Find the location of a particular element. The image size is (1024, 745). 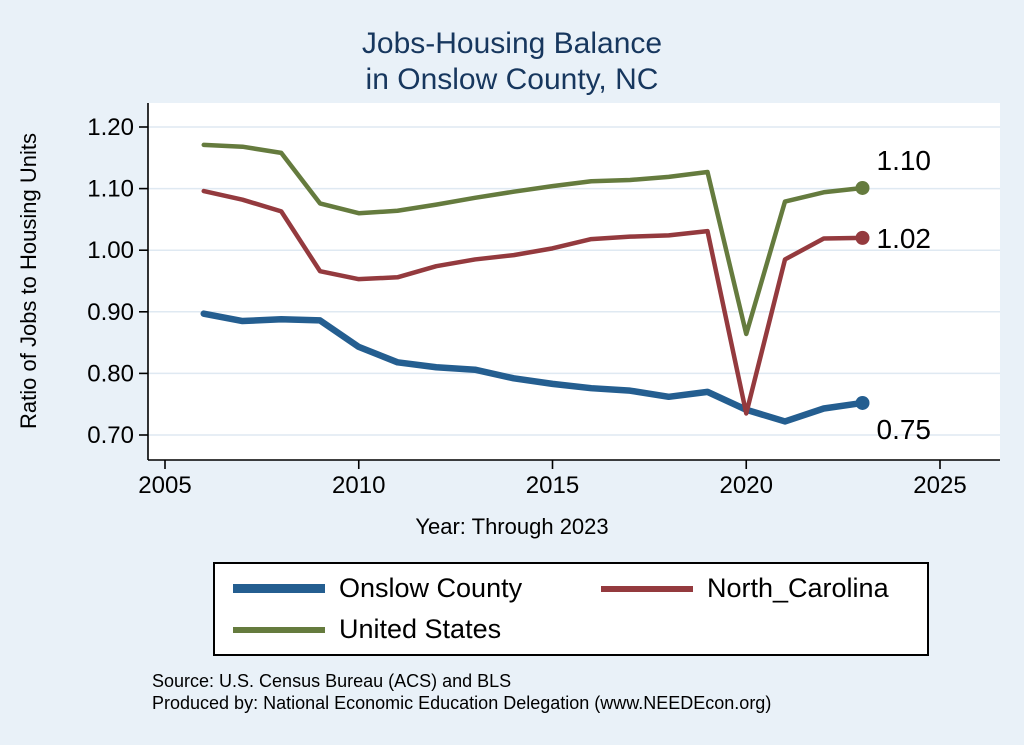

x-tick-label: 2005 is located at coordinates (164, 485).